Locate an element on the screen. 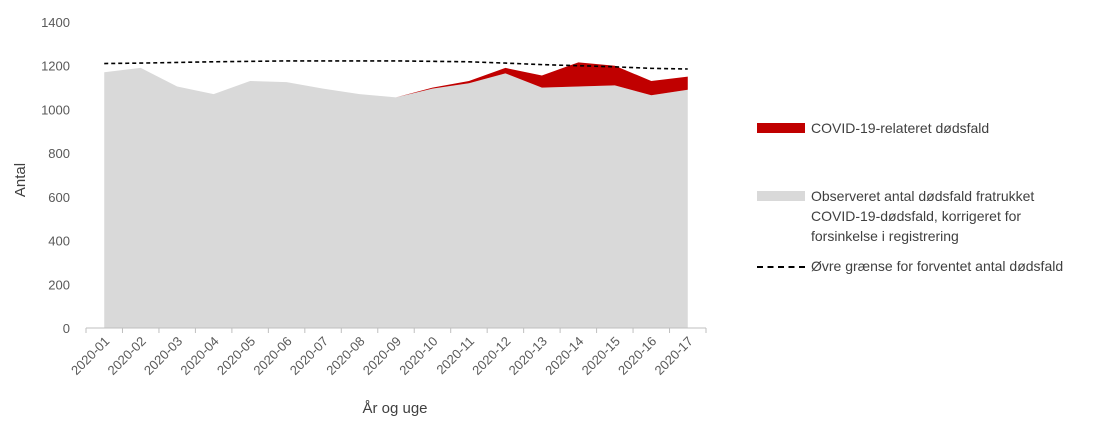 Image resolution: width=1093 pixels, height=422 pixels. y-tick-label: 200 is located at coordinates (59, 284).